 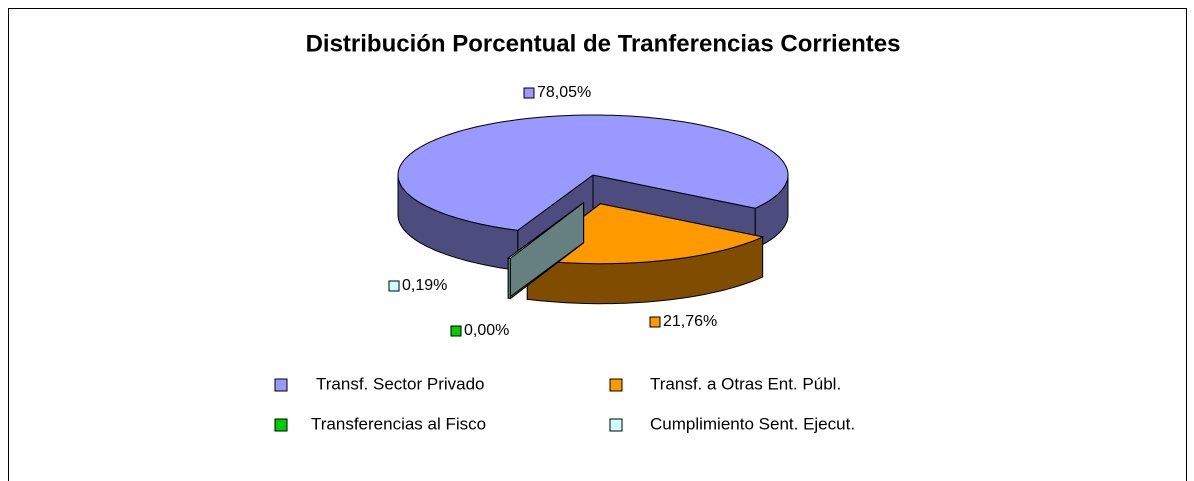 I want to click on data-label: 0,00%, so click(x=486, y=330).